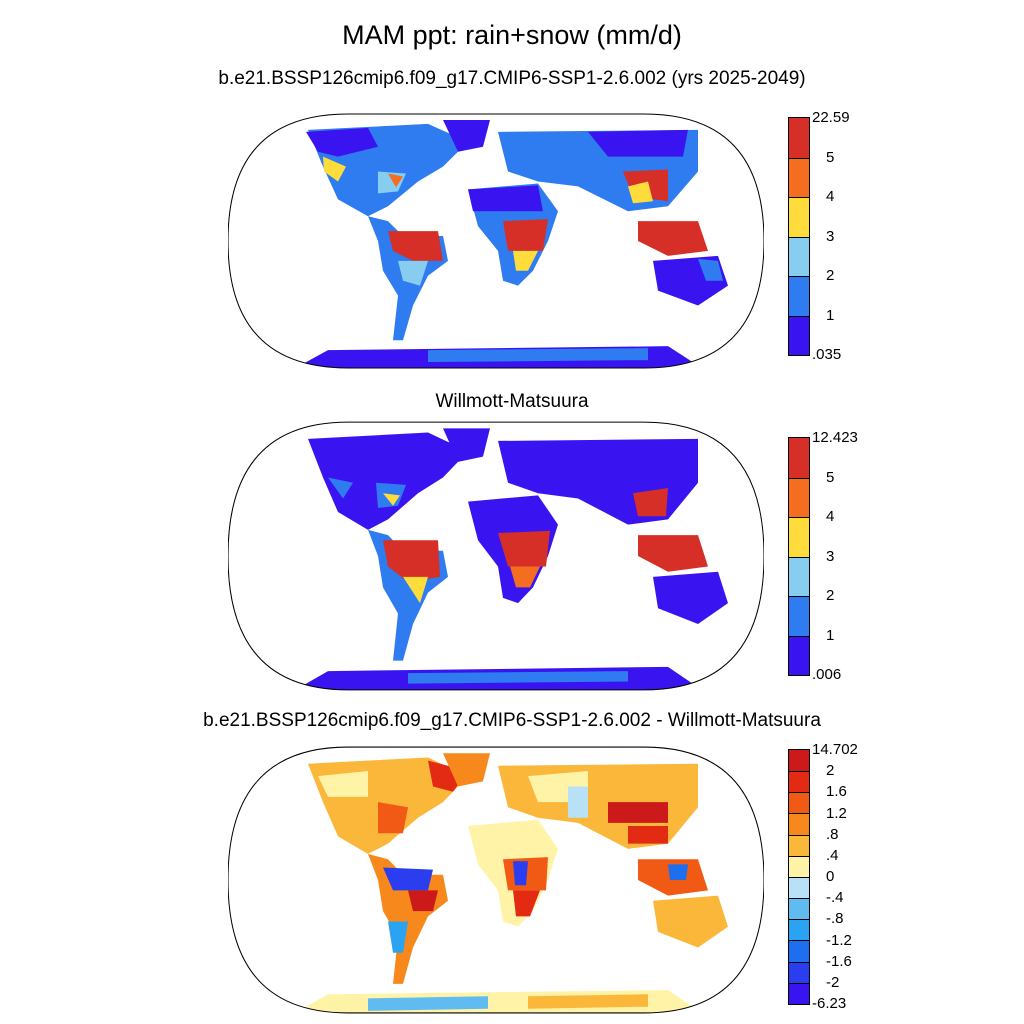 The height and width of the screenshot is (1024, 1024). I want to click on colorbar-tick-label: .035, so click(827, 354).